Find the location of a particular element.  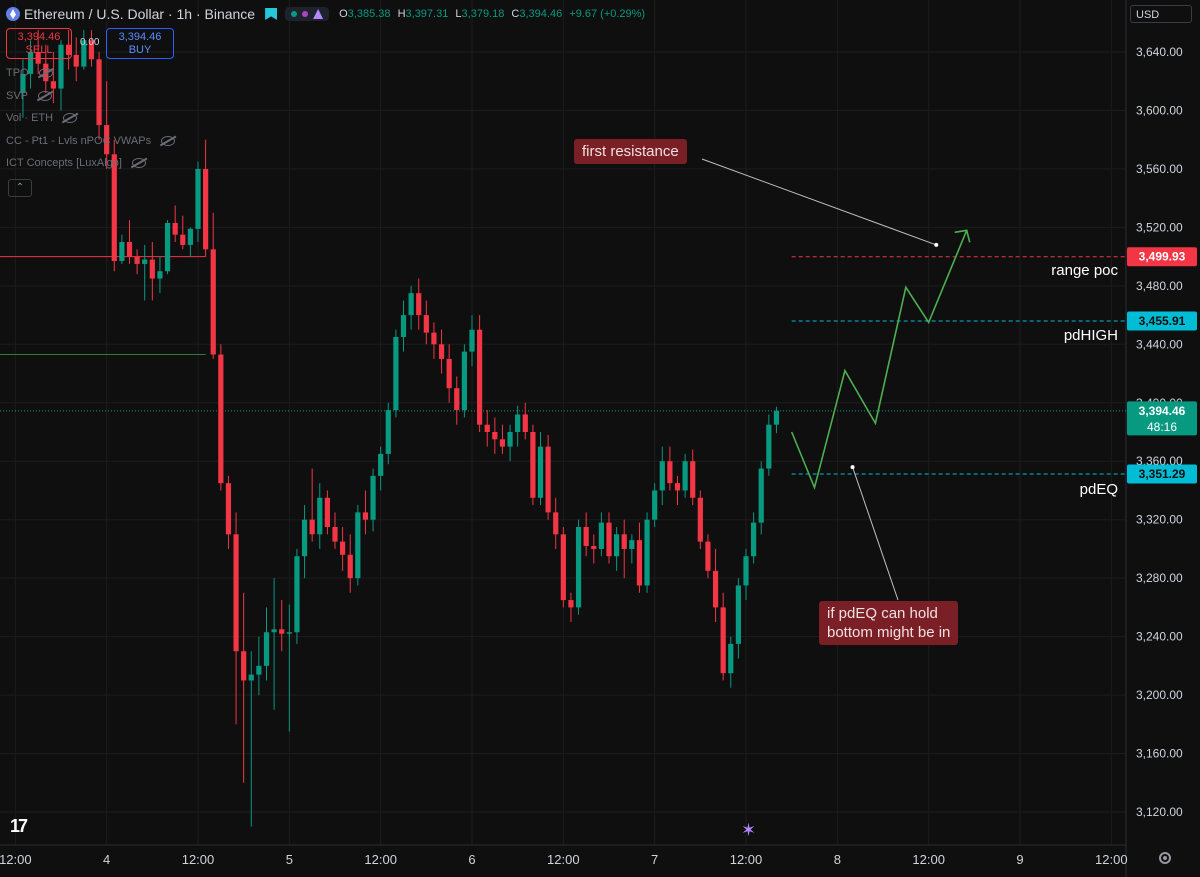

price-tick-label: 3,440.00 is located at coordinates (1159, 344).